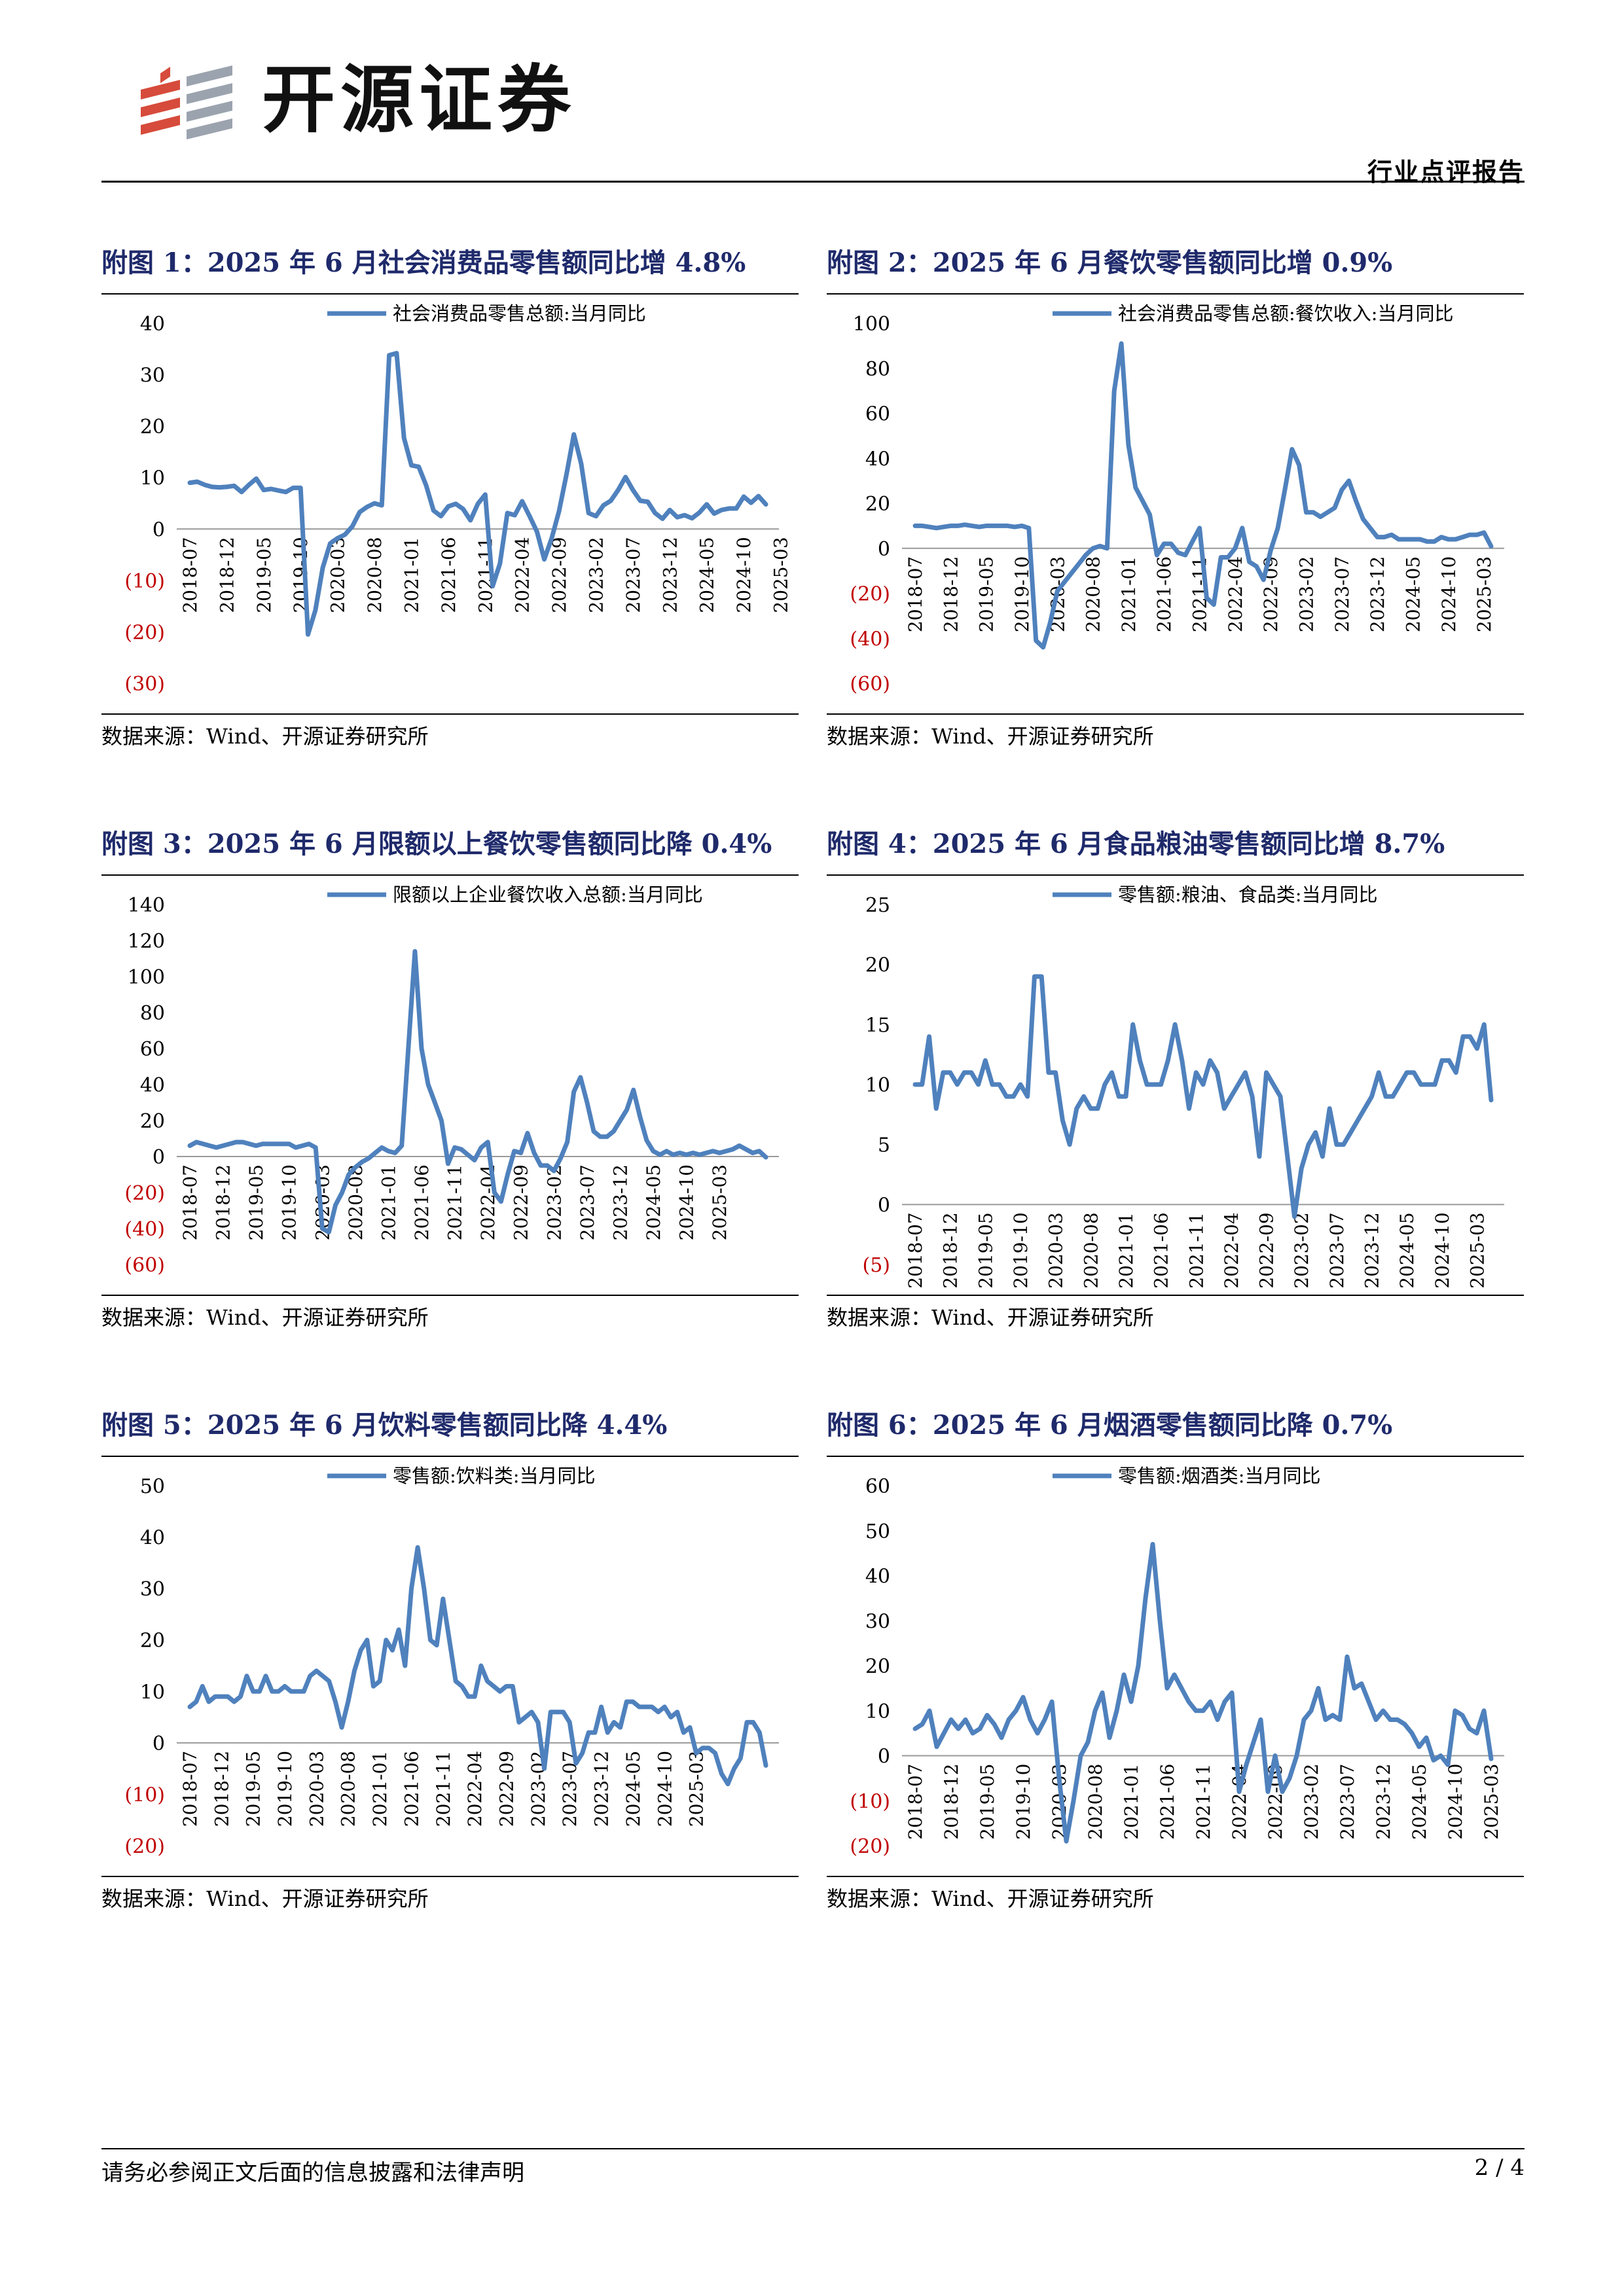 Image resolution: width=1624 pixels, height=2296 pixels. I want to click on y-tick-label: 100, so click(146, 977).